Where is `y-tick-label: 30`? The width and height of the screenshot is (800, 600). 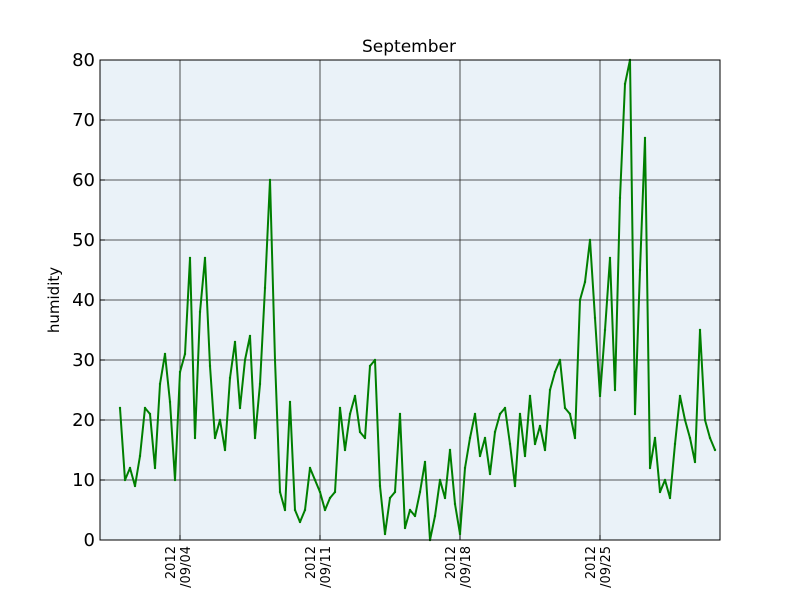
y-tick-label: 30 is located at coordinates (83, 360).